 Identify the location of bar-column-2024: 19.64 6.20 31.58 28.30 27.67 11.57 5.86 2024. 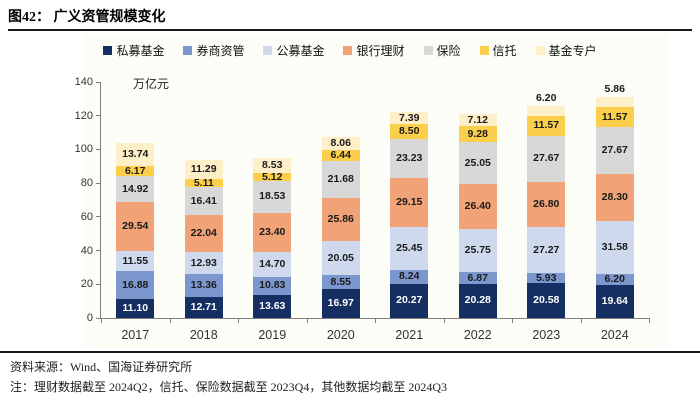
(615, 212).